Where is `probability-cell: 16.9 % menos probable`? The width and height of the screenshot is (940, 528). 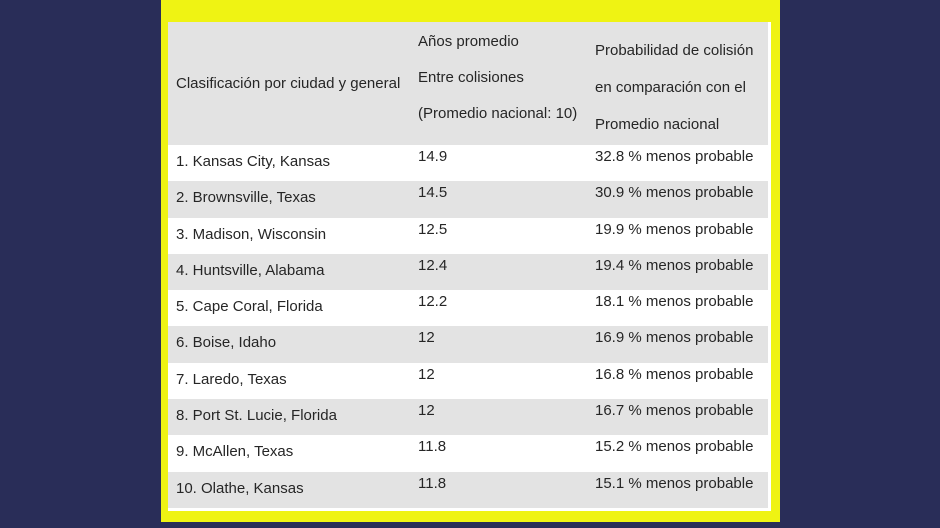 probability-cell: 16.9 % menos probable is located at coordinates (674, 338).